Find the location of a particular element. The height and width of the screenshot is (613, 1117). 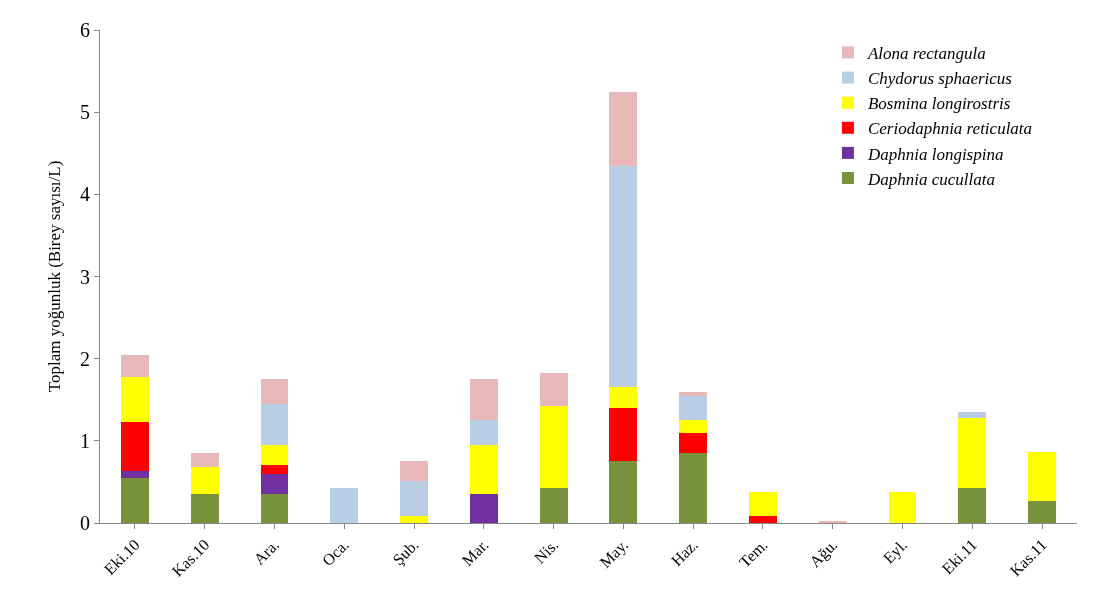

x-tick-label: May. is located at coordinates (614, 553).